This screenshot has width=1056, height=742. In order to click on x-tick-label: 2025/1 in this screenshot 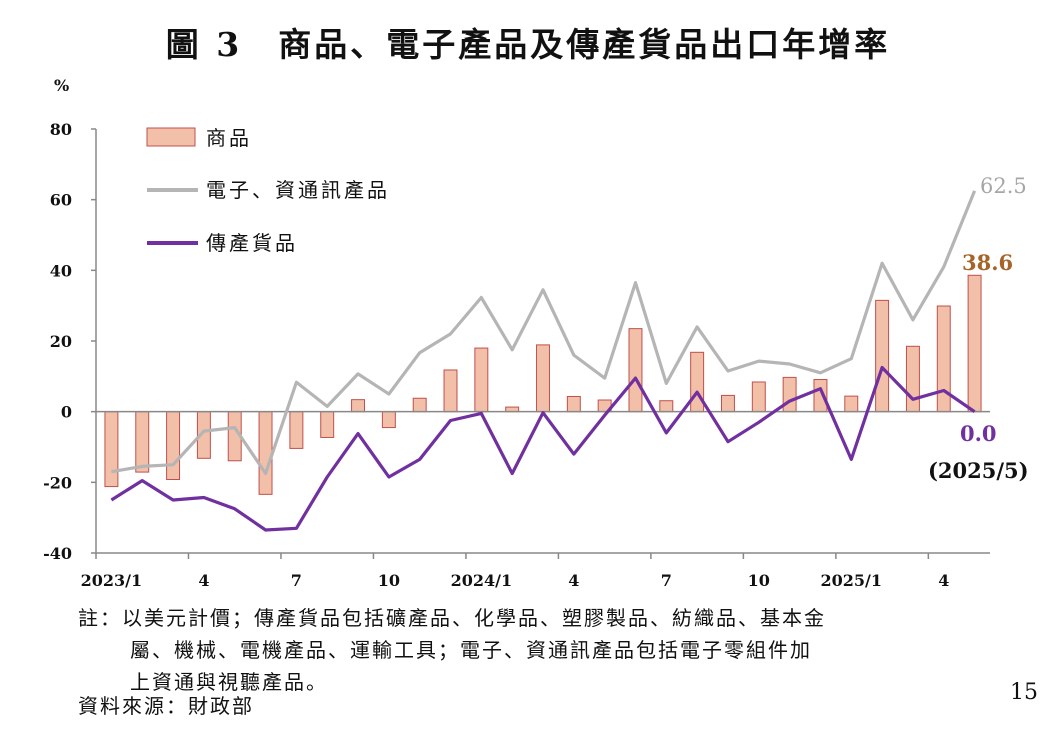, I will do `click(852, 580)`.